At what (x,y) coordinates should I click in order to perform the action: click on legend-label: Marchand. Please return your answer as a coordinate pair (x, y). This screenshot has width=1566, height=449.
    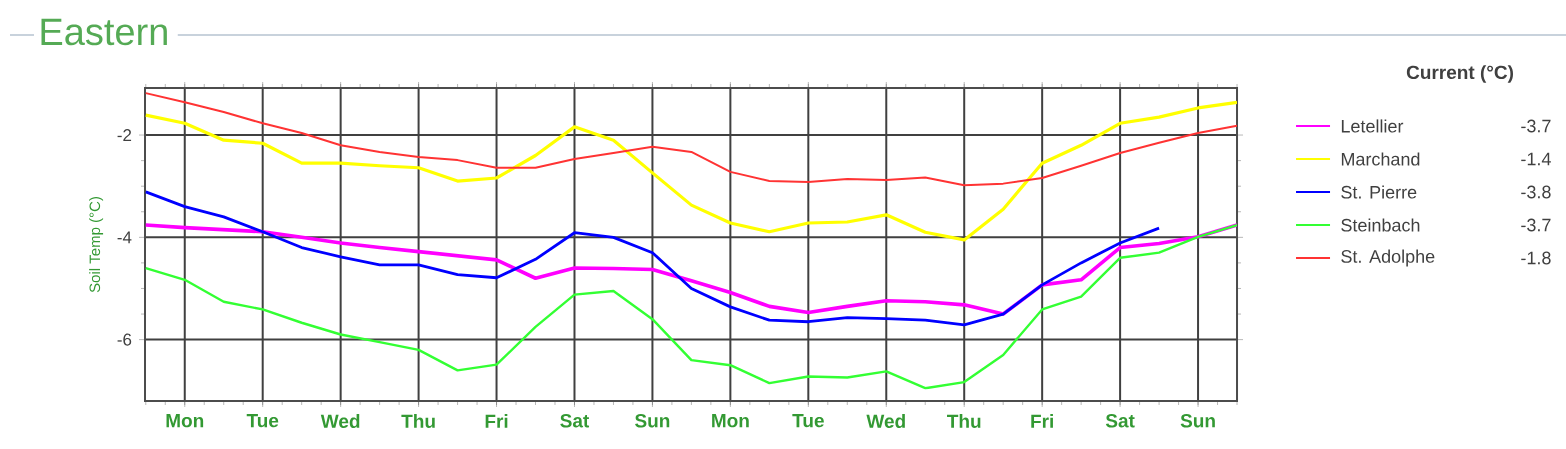
    Looking at the image, I should click on (1380, 159).